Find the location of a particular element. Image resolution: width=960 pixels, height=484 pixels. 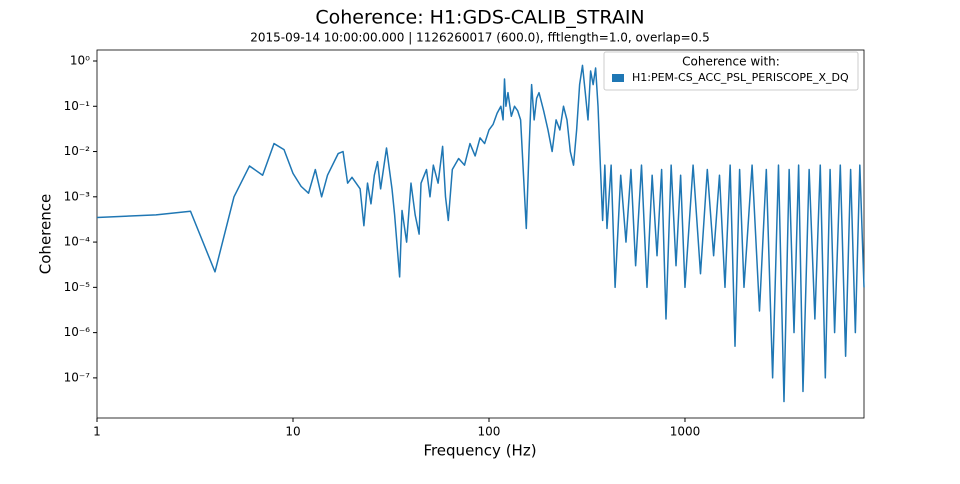

y-tick-label: 10⁻⁴ is located at coordinates (77, 242).